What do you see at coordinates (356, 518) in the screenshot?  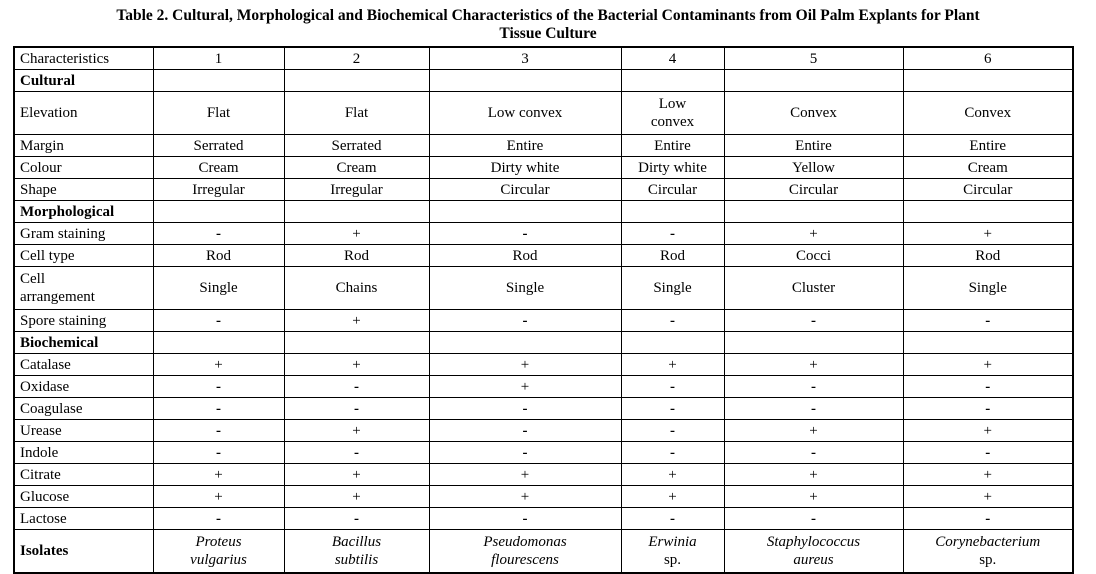 I see `cell-lactose-2: -` at bounding box center [356, 518].